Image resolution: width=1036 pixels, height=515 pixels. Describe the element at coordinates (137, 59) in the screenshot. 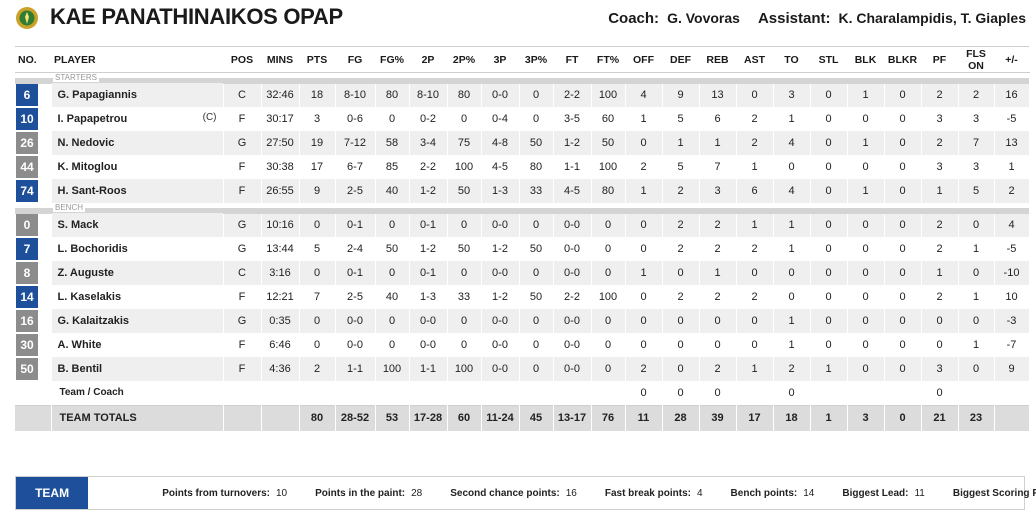

I see `column-header: PLAYER` at that location.